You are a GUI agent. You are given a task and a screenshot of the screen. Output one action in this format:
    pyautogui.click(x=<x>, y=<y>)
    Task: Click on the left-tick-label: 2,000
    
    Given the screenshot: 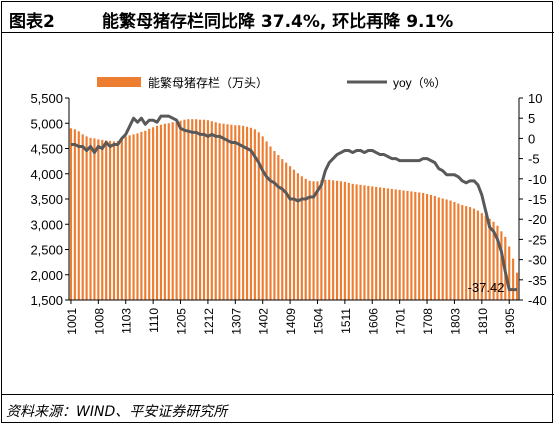 What is the action you would take?
    pyautogui.click(x=46, y=275)
    